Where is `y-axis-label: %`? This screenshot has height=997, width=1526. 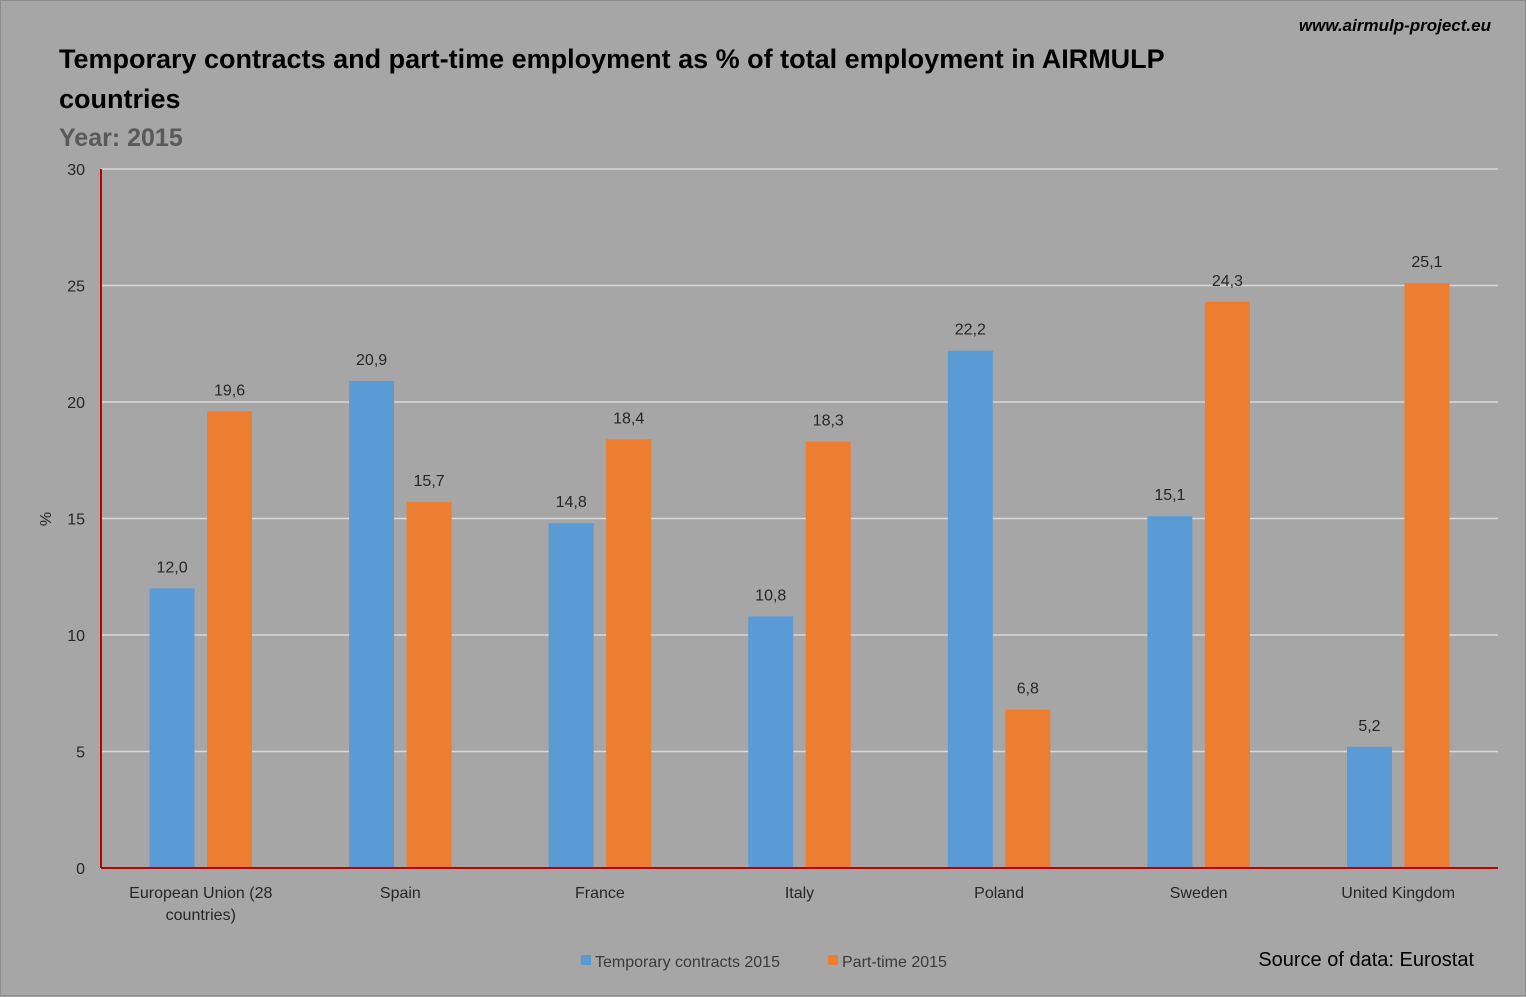
y-axis-label: % is located at coordinates (46, 519).